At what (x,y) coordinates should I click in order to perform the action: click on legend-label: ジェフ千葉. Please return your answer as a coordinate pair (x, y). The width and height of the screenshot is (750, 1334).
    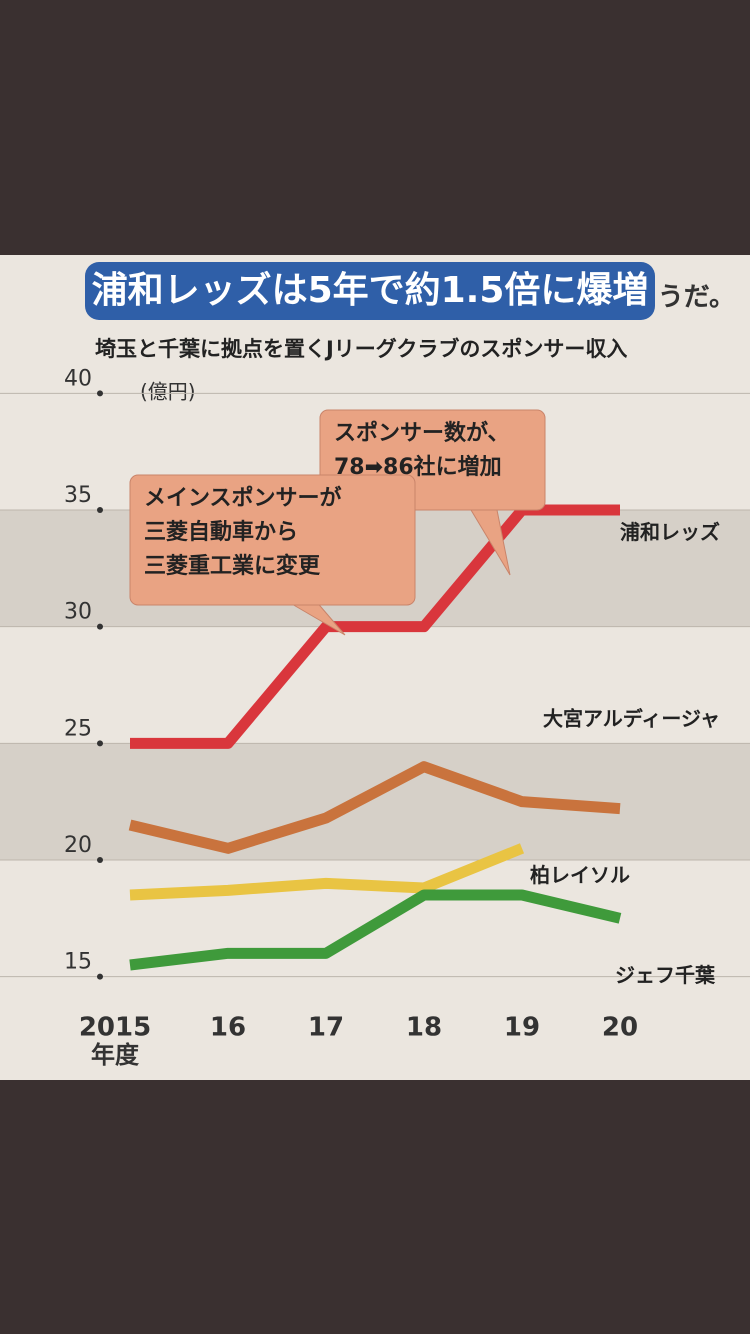
    Looking at the image, I should click on (665, 975).